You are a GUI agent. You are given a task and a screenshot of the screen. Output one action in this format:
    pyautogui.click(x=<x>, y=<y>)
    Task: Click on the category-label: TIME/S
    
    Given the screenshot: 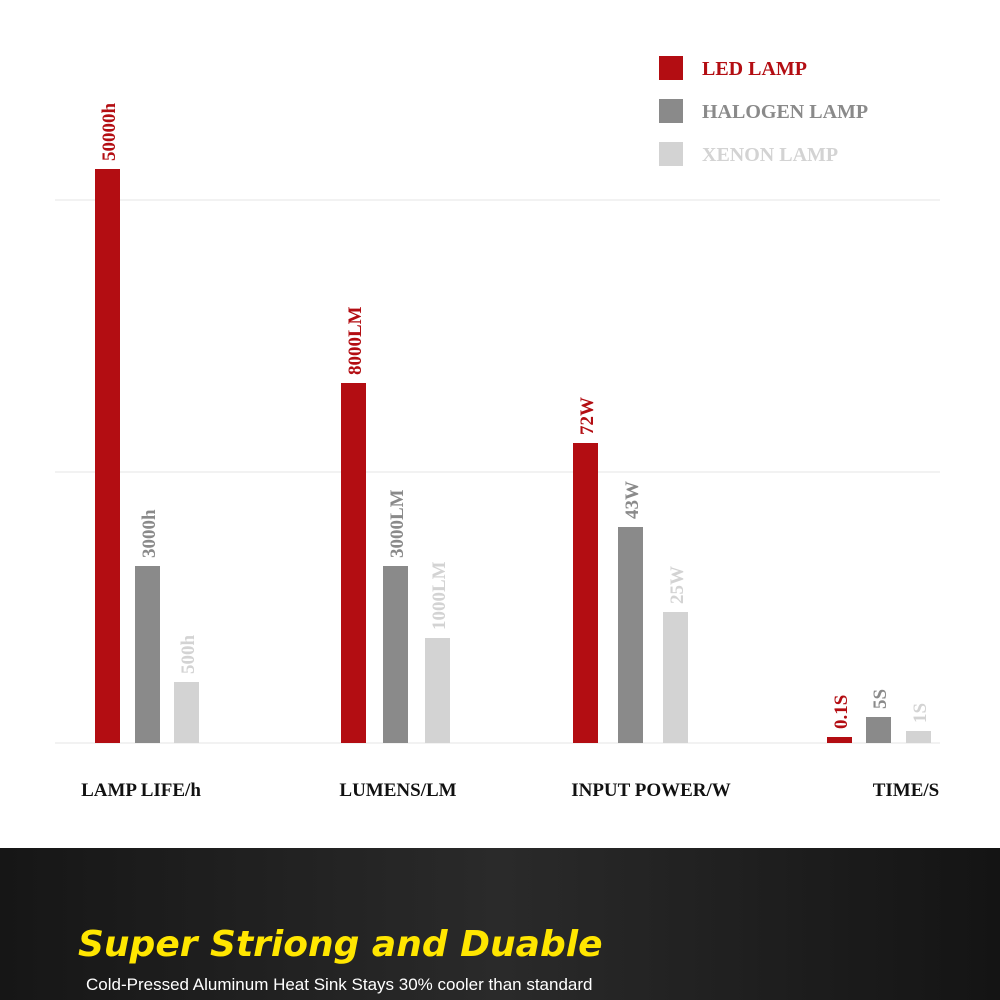 What is the action you would take?
    pyautogui.click(x=906, y=790)
    